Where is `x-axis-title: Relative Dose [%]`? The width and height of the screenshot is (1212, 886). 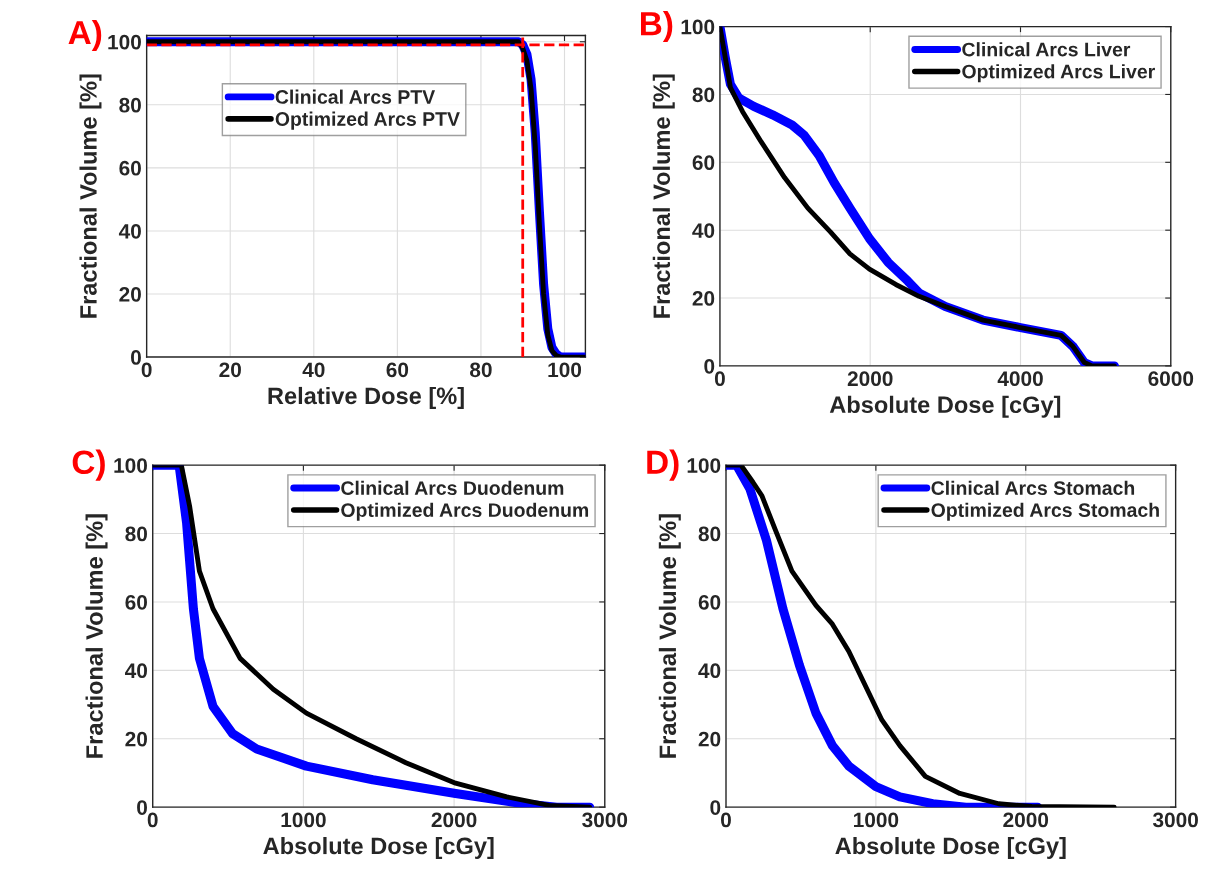
x-axis-title: Relative Dose [%] is located at coordinates (366, 397).